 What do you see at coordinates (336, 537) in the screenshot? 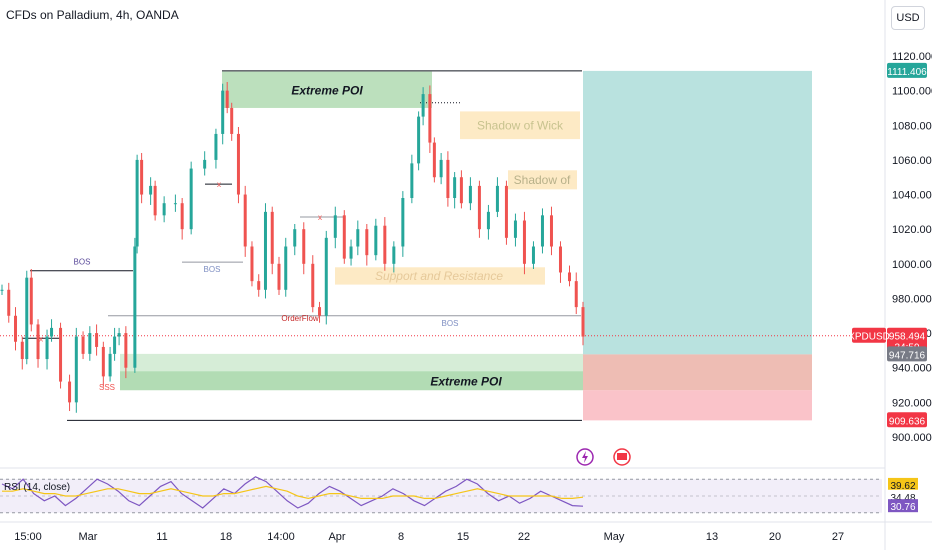
I see `x-tick-label: Apr` at bounding box center [336, 537].